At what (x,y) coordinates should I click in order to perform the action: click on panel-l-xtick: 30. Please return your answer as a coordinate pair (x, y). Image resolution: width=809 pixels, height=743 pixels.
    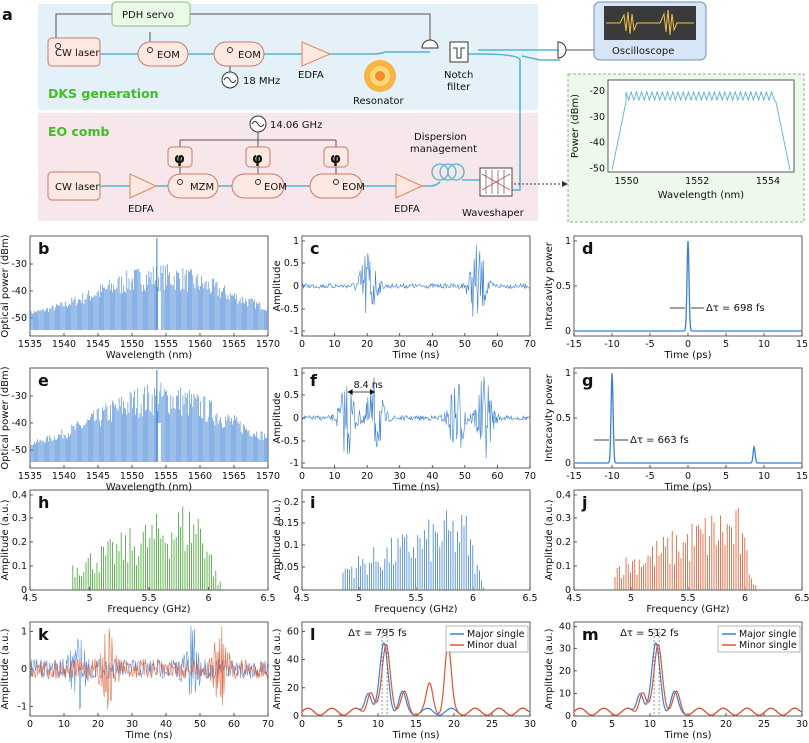
    Looking at the image, I should click on (530, 724).